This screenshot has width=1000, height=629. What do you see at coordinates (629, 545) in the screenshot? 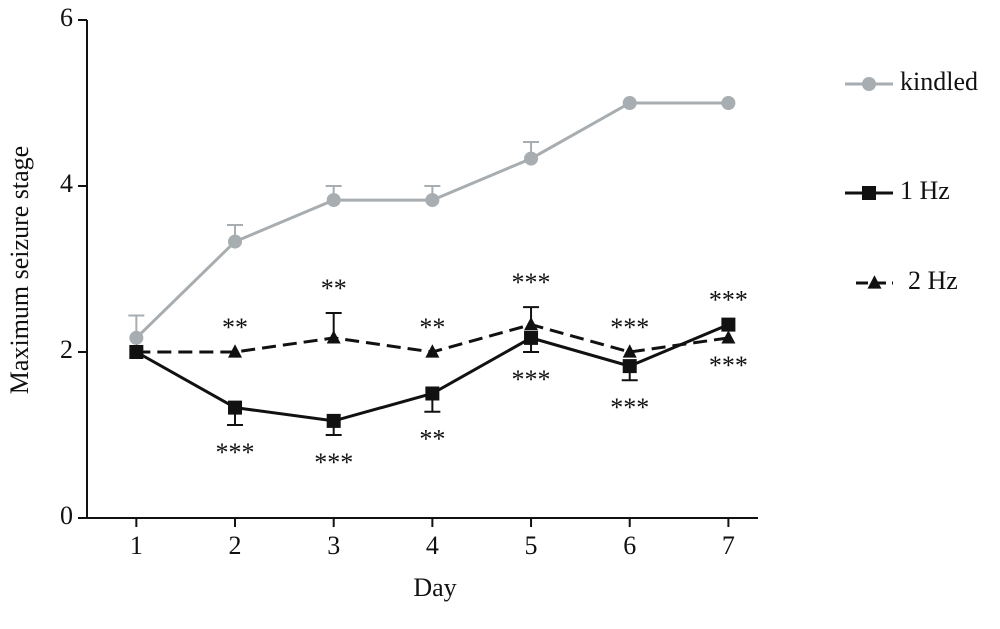
I see `x-tick-label: 6` at bounding box center [629, 545].